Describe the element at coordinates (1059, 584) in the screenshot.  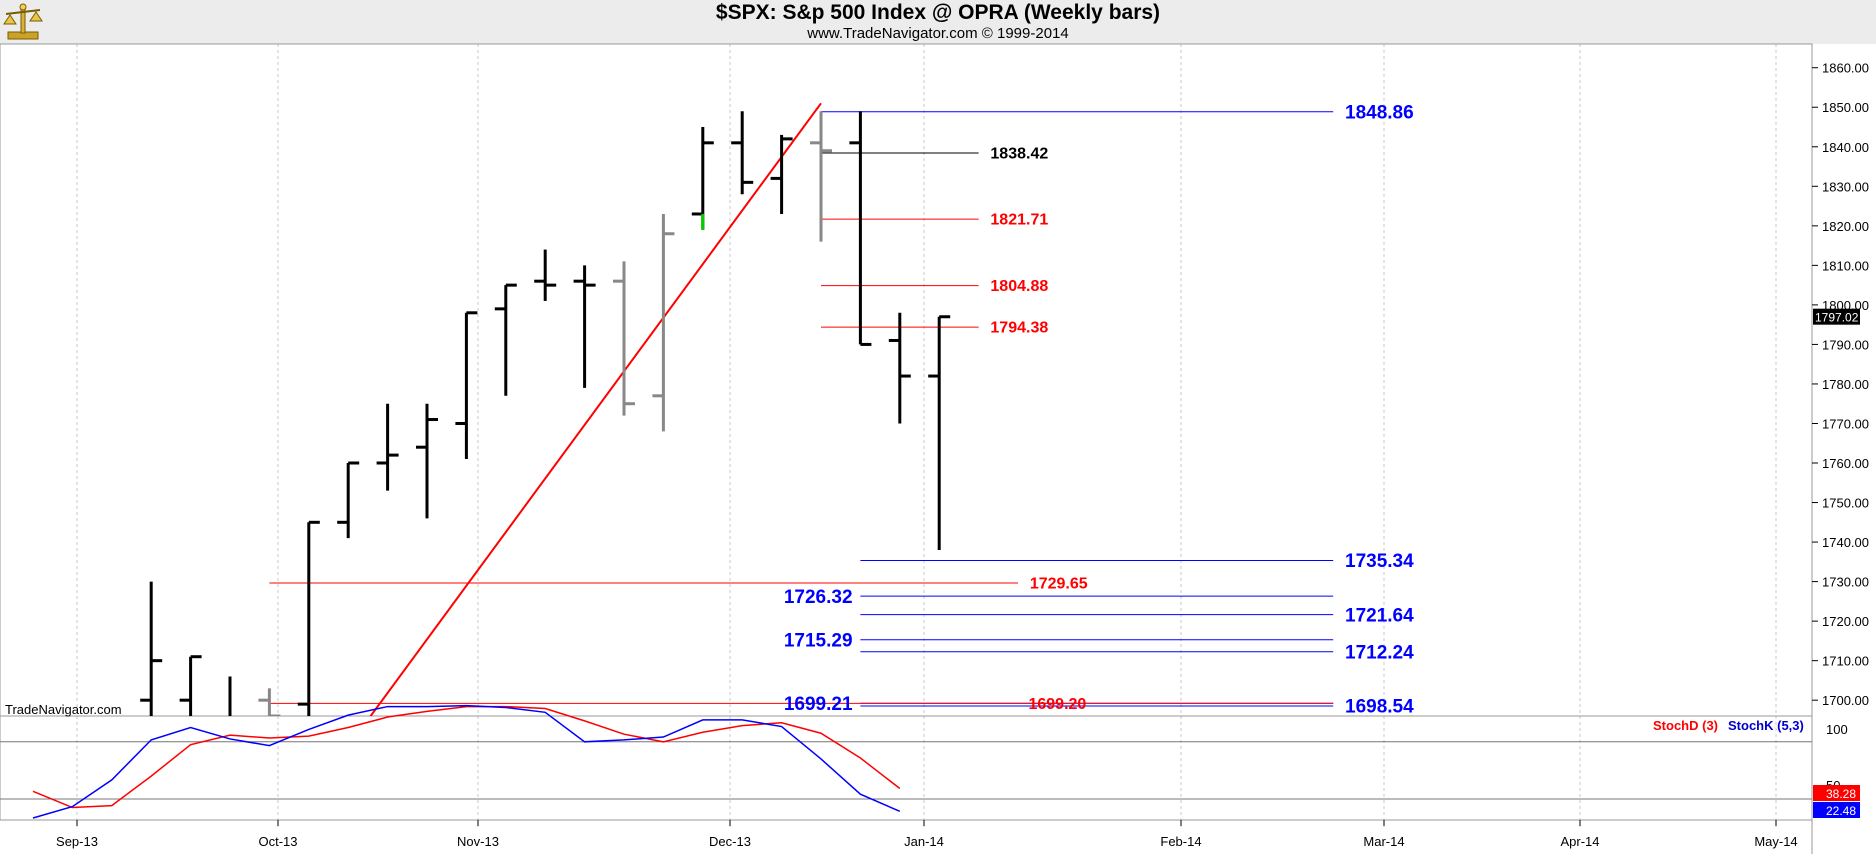
I see `level-label: 1729.65` at that location.